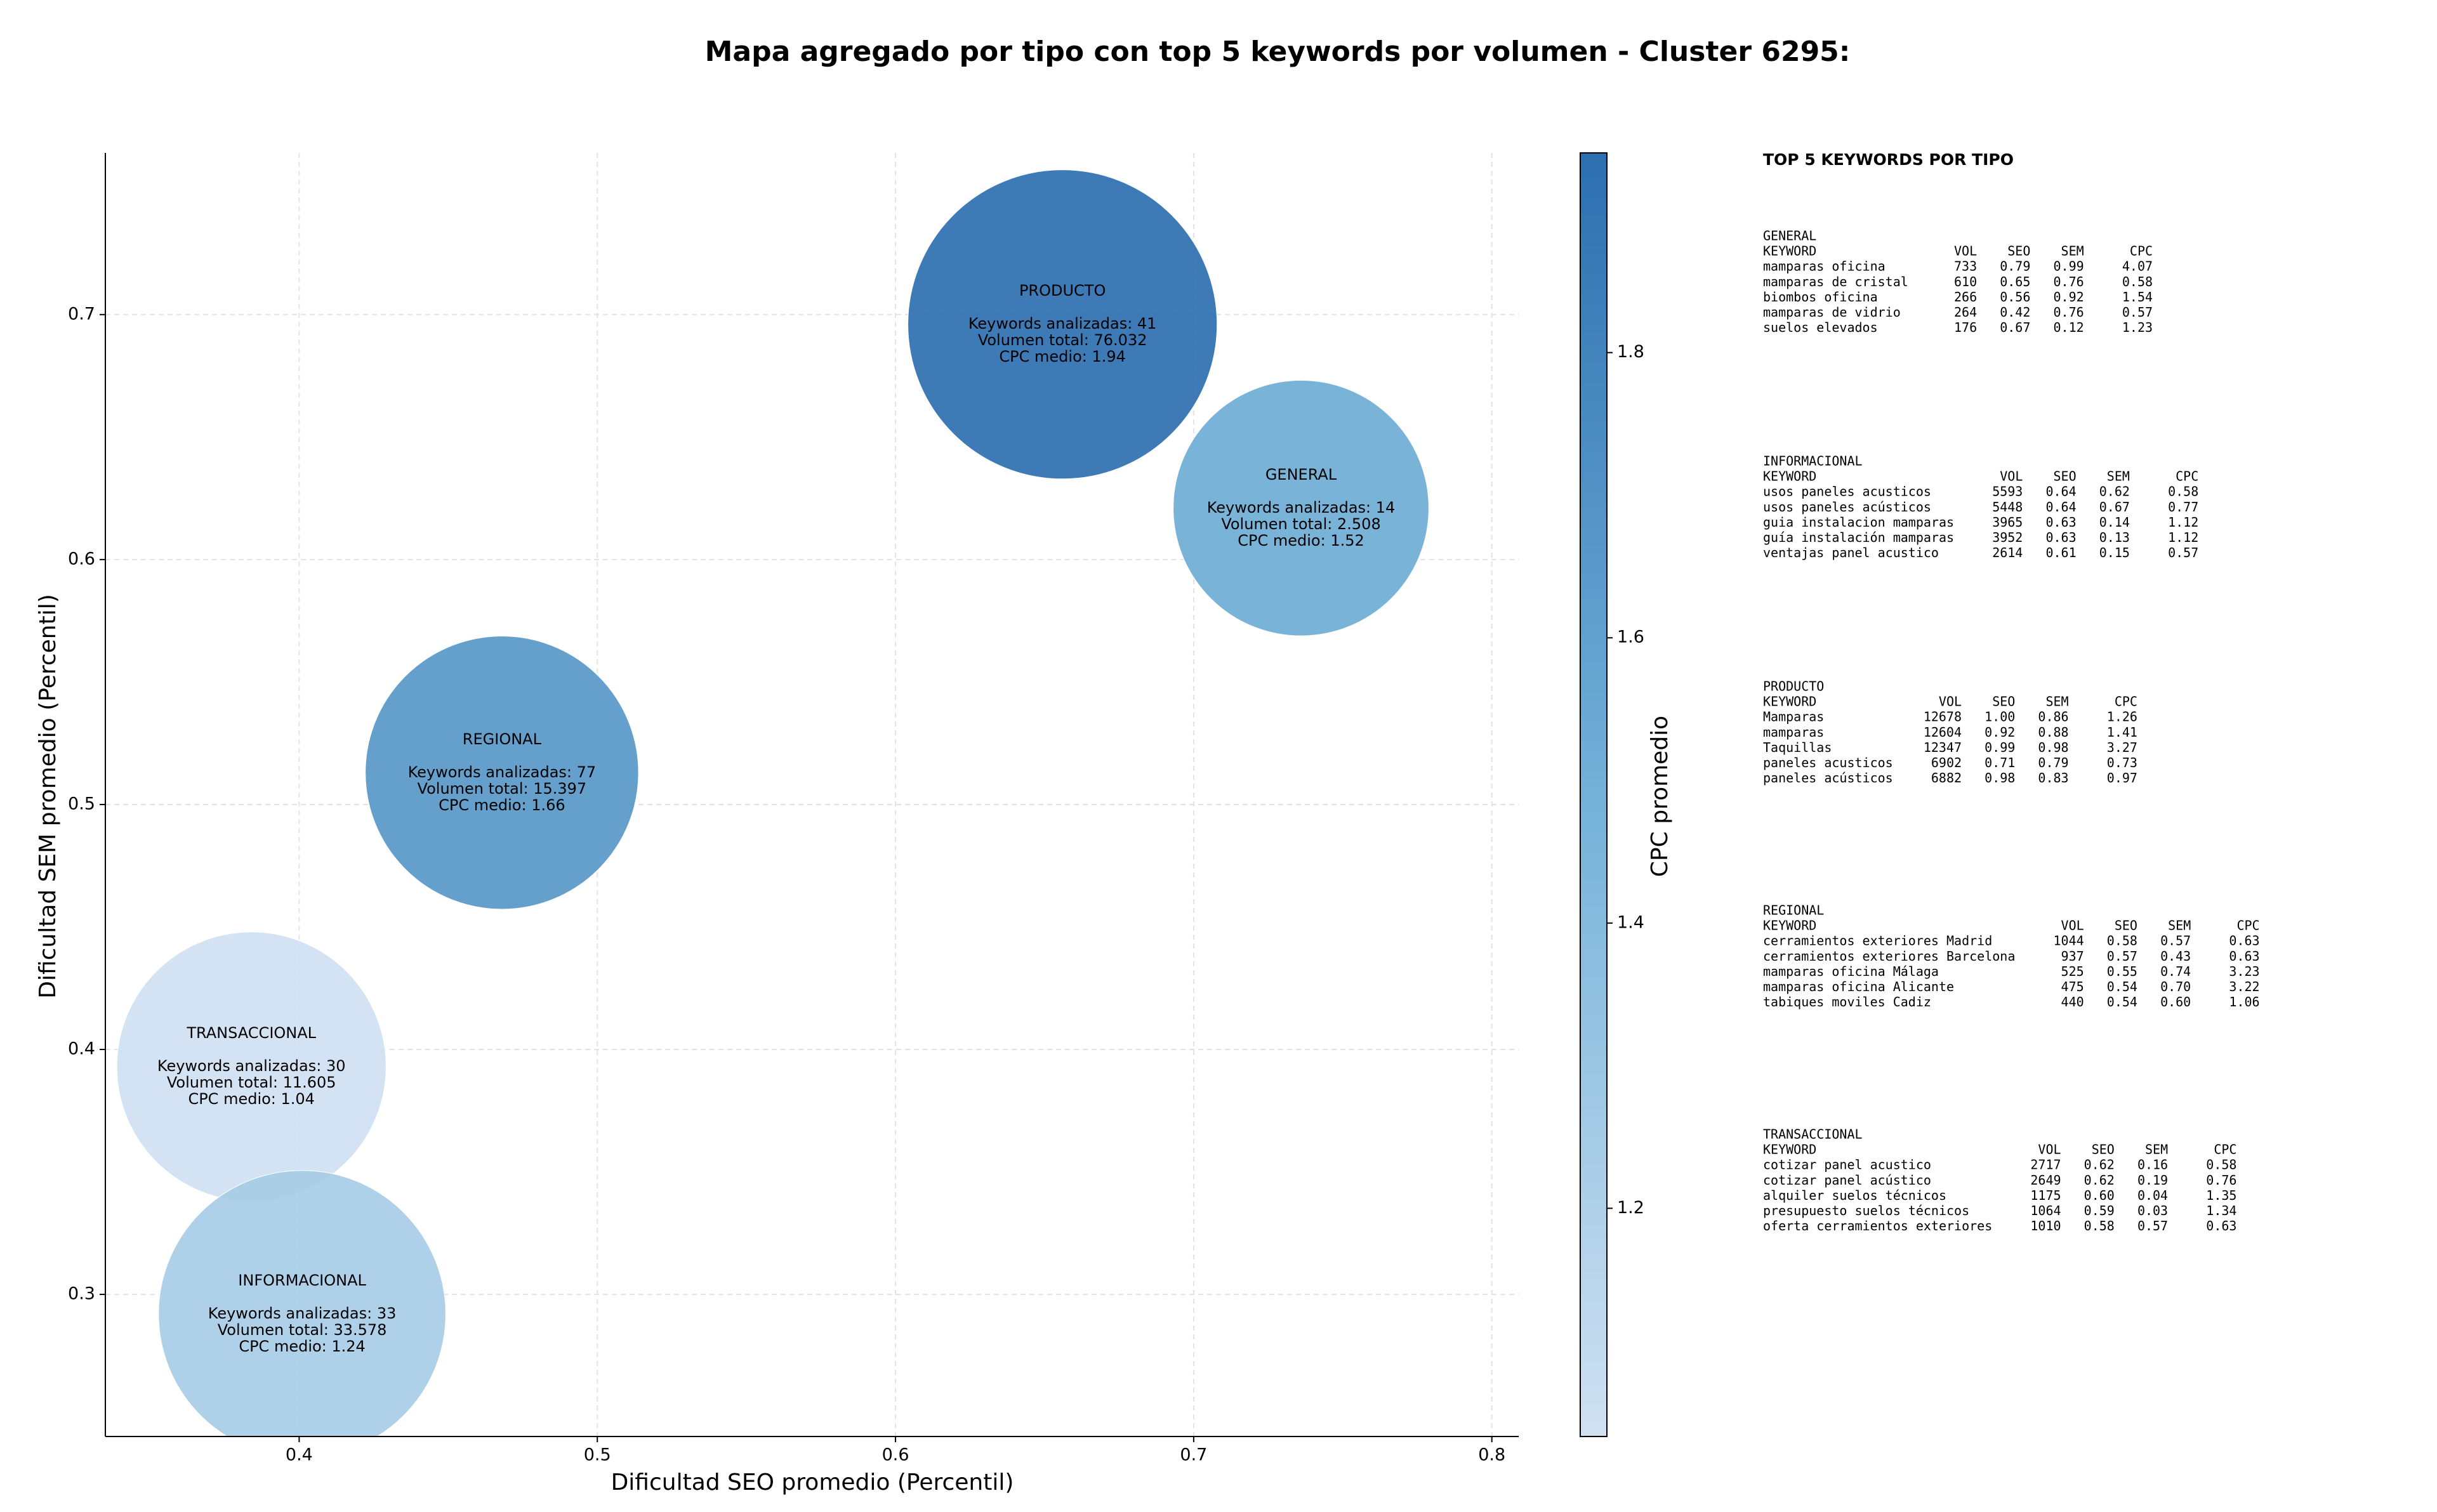 Image resolution: width=2437 pixels, height=1512 pixels. I want to click on table-cell: guia instalacion mamparas, so click(1858, 523).